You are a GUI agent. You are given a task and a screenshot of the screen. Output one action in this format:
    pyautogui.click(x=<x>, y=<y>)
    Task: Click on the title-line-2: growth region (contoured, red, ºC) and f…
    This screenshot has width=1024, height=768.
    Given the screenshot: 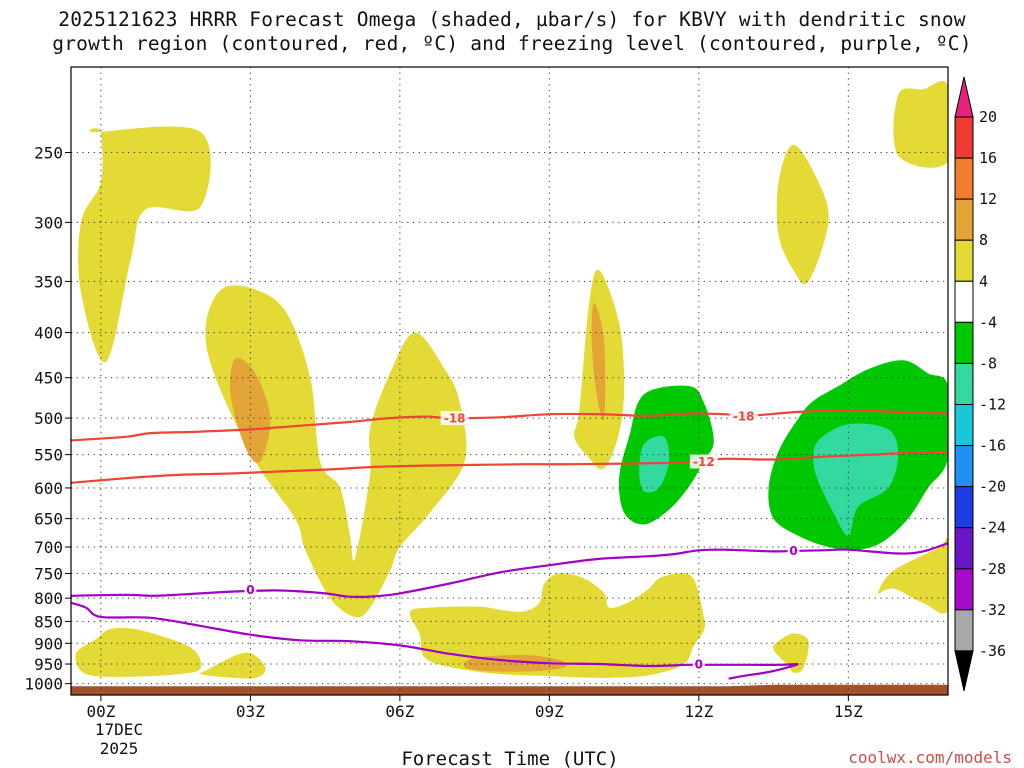 What is the action you would take?
    pyautogui.click(x=512, y=43)
    